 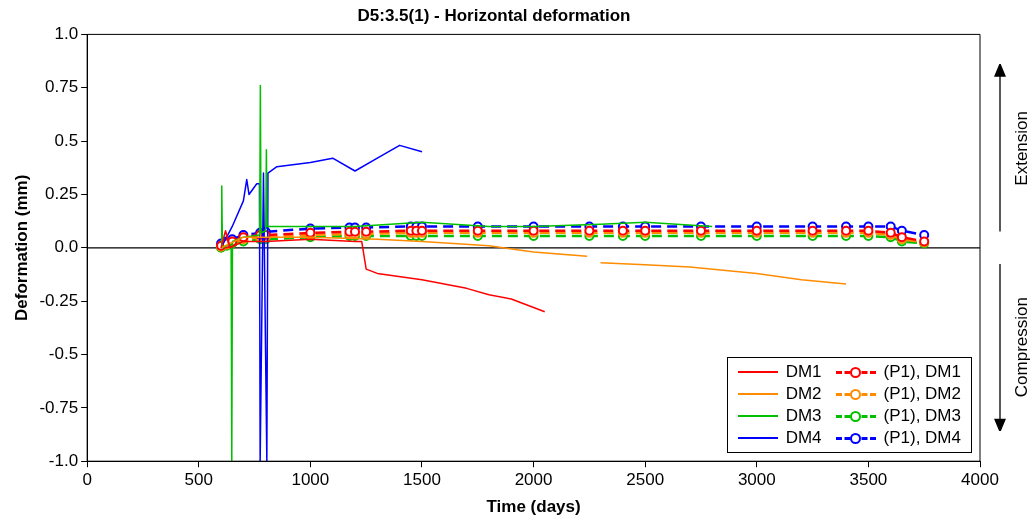 What do you see at coordinates (803, 372) in the screenshot?
I see `legend-label: DM1` at bounding box center [803, 372].